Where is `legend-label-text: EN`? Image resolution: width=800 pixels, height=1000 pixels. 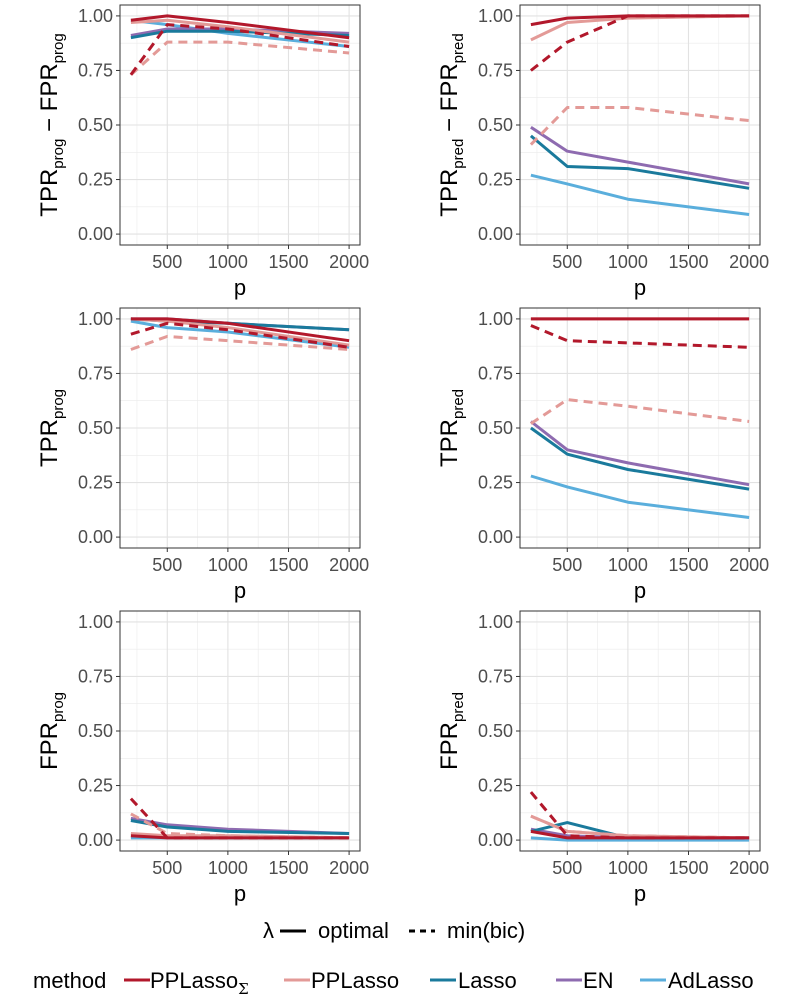
legend-label-text: EN is located at coordinates (598, 980).